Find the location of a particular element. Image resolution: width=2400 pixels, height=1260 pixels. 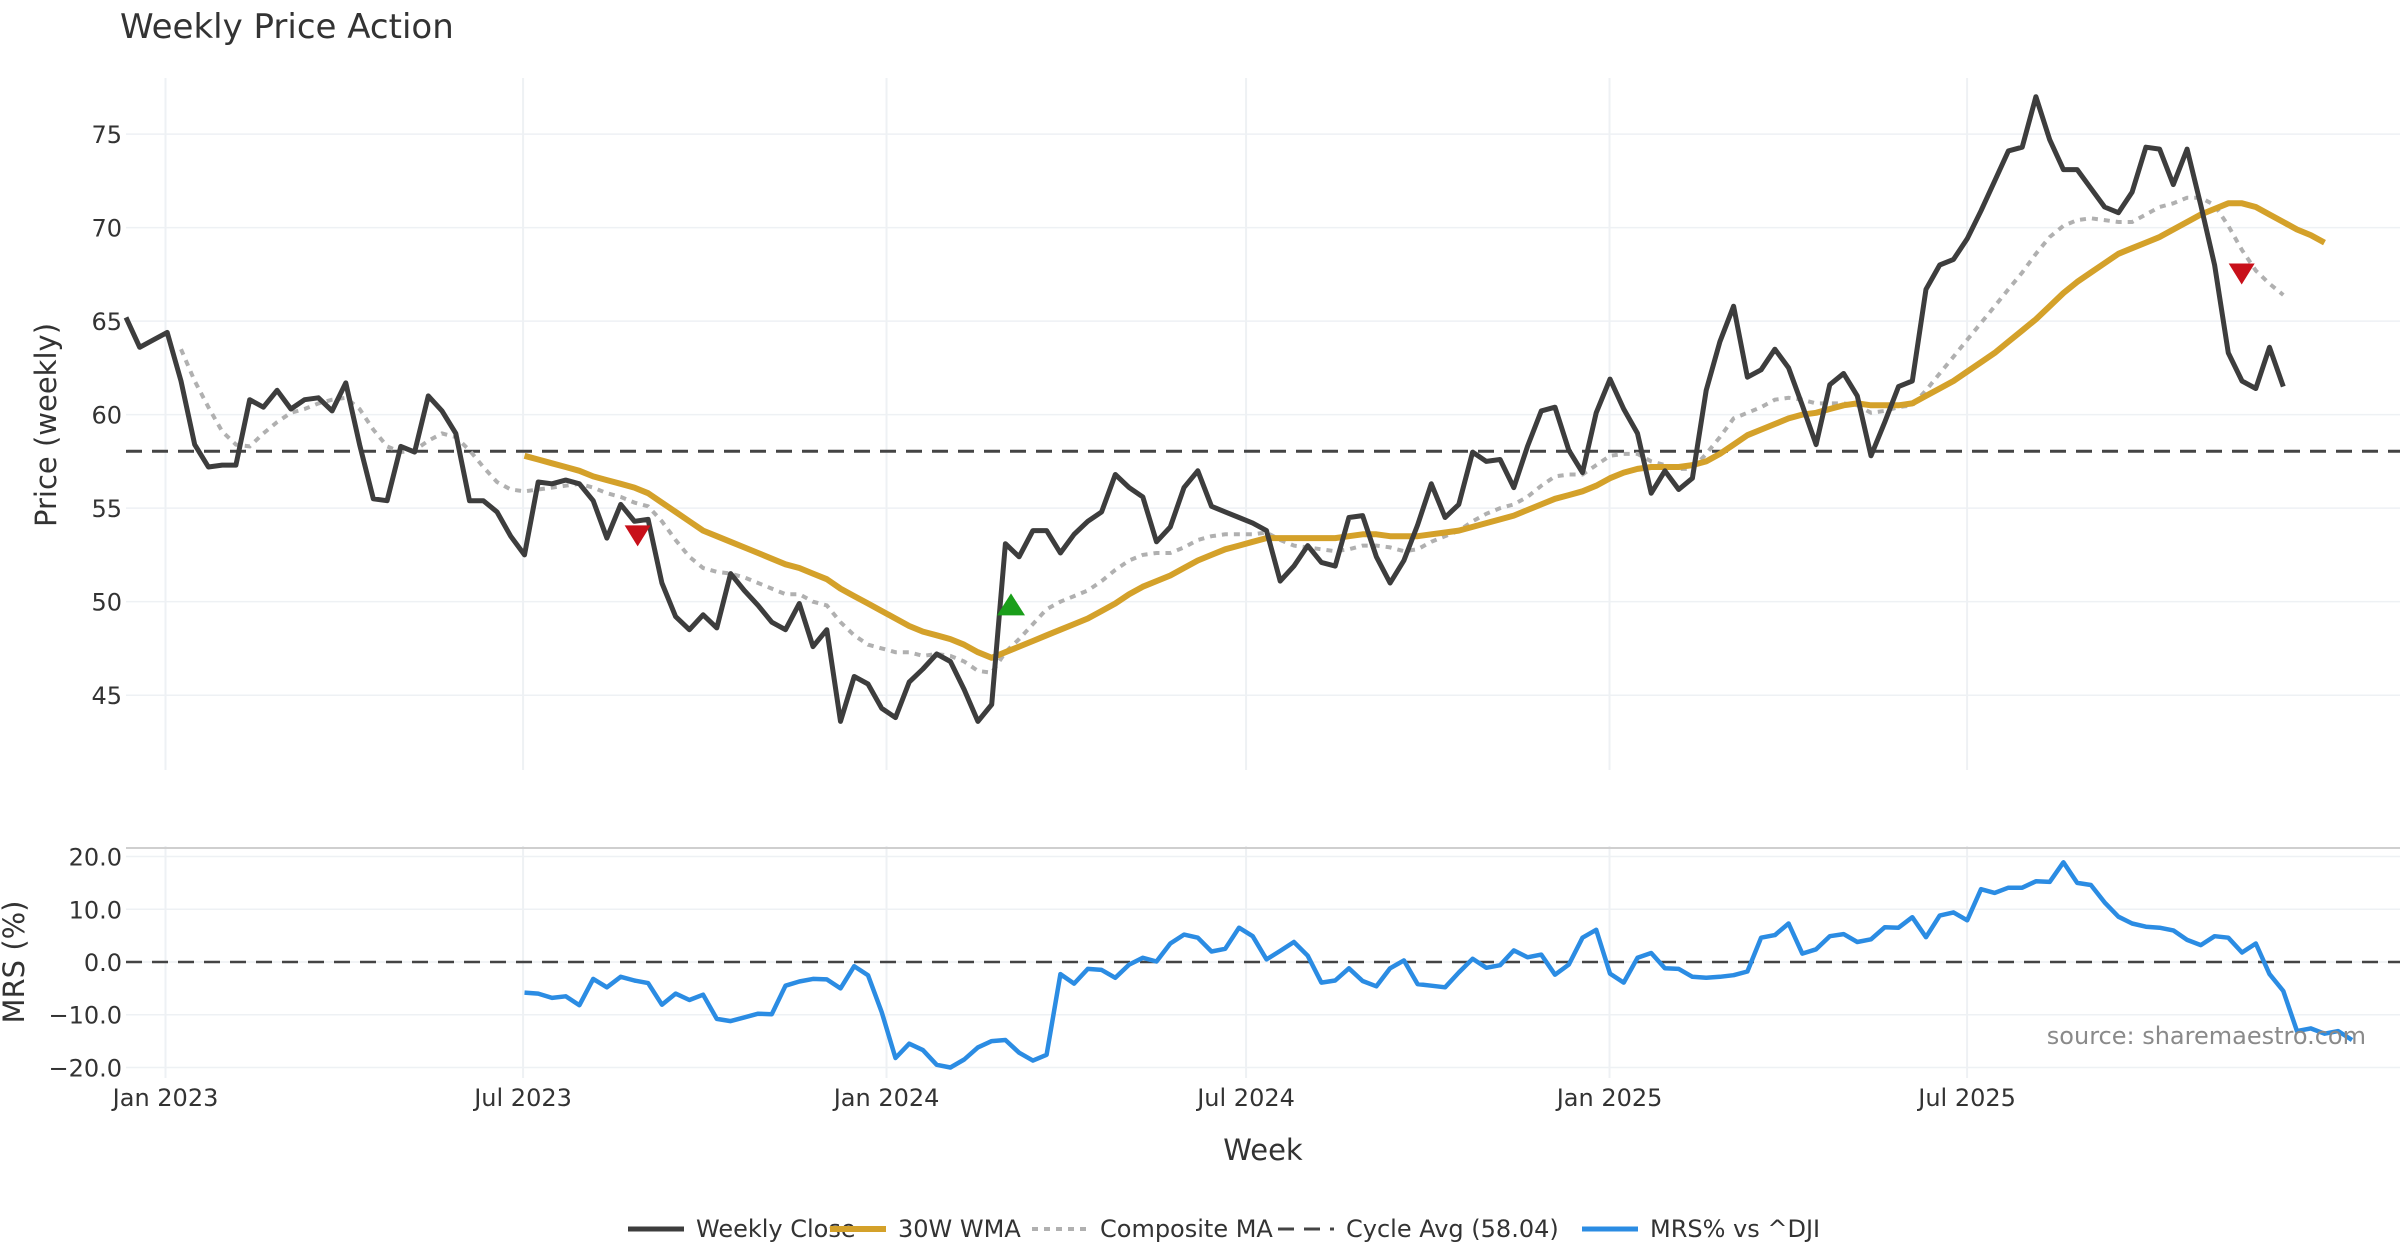

x-tick-label: Jul 2025 is located at coordinates (1966, 1098).